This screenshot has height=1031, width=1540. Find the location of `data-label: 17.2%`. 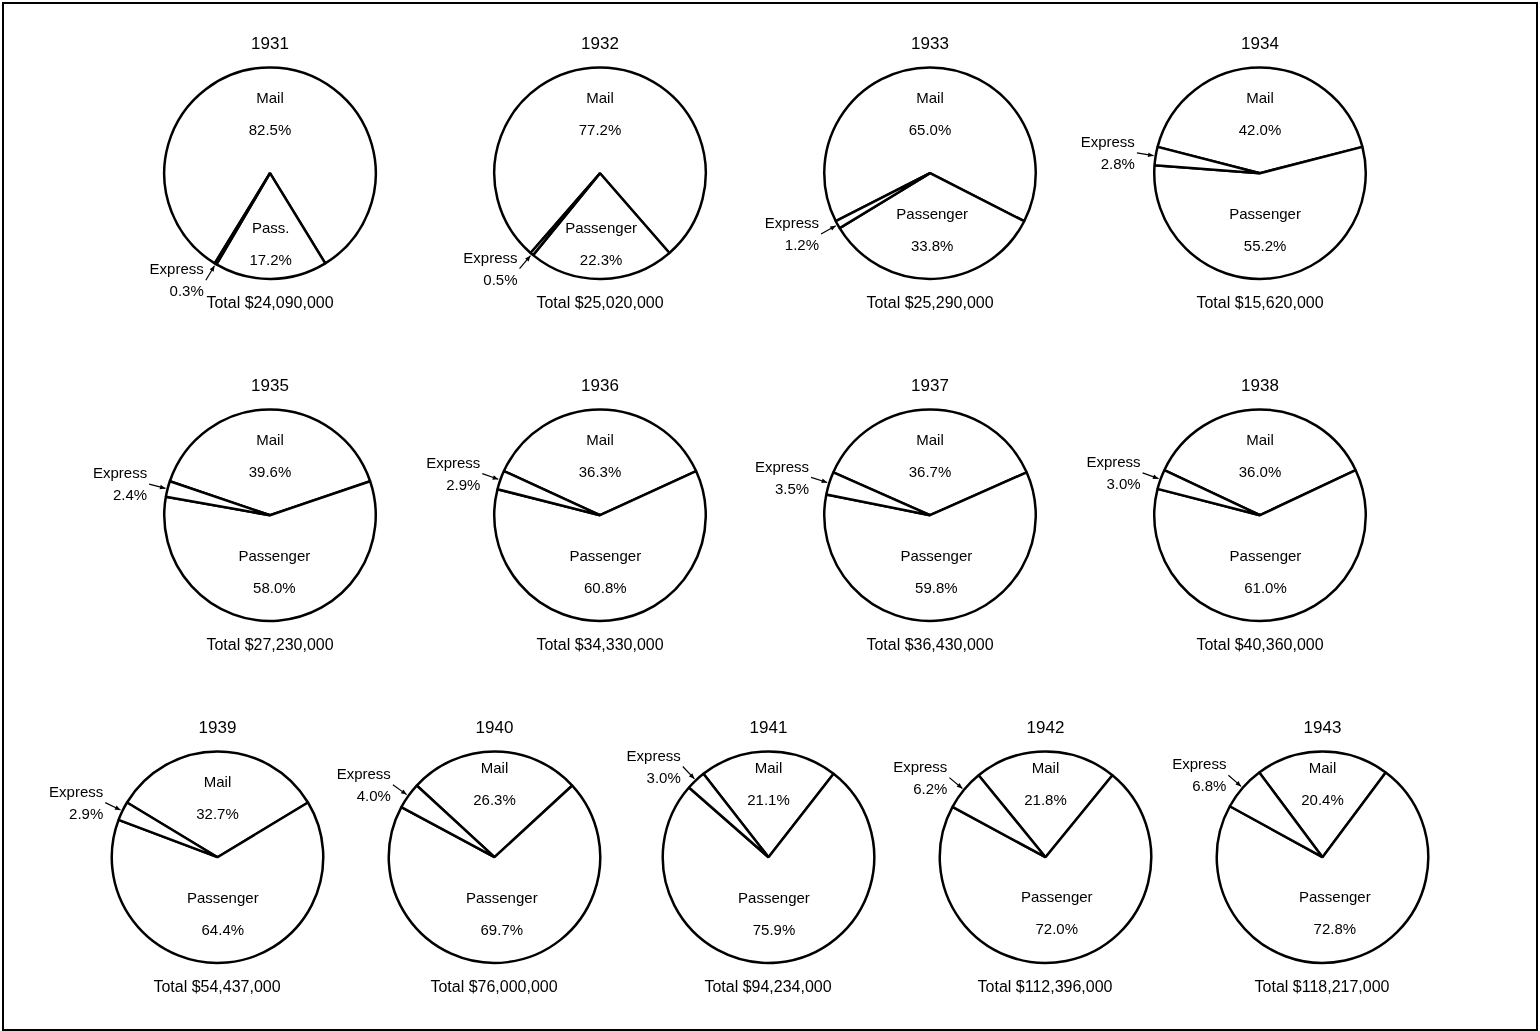

data-label: 17.2% is located at coordinates (270, 260).